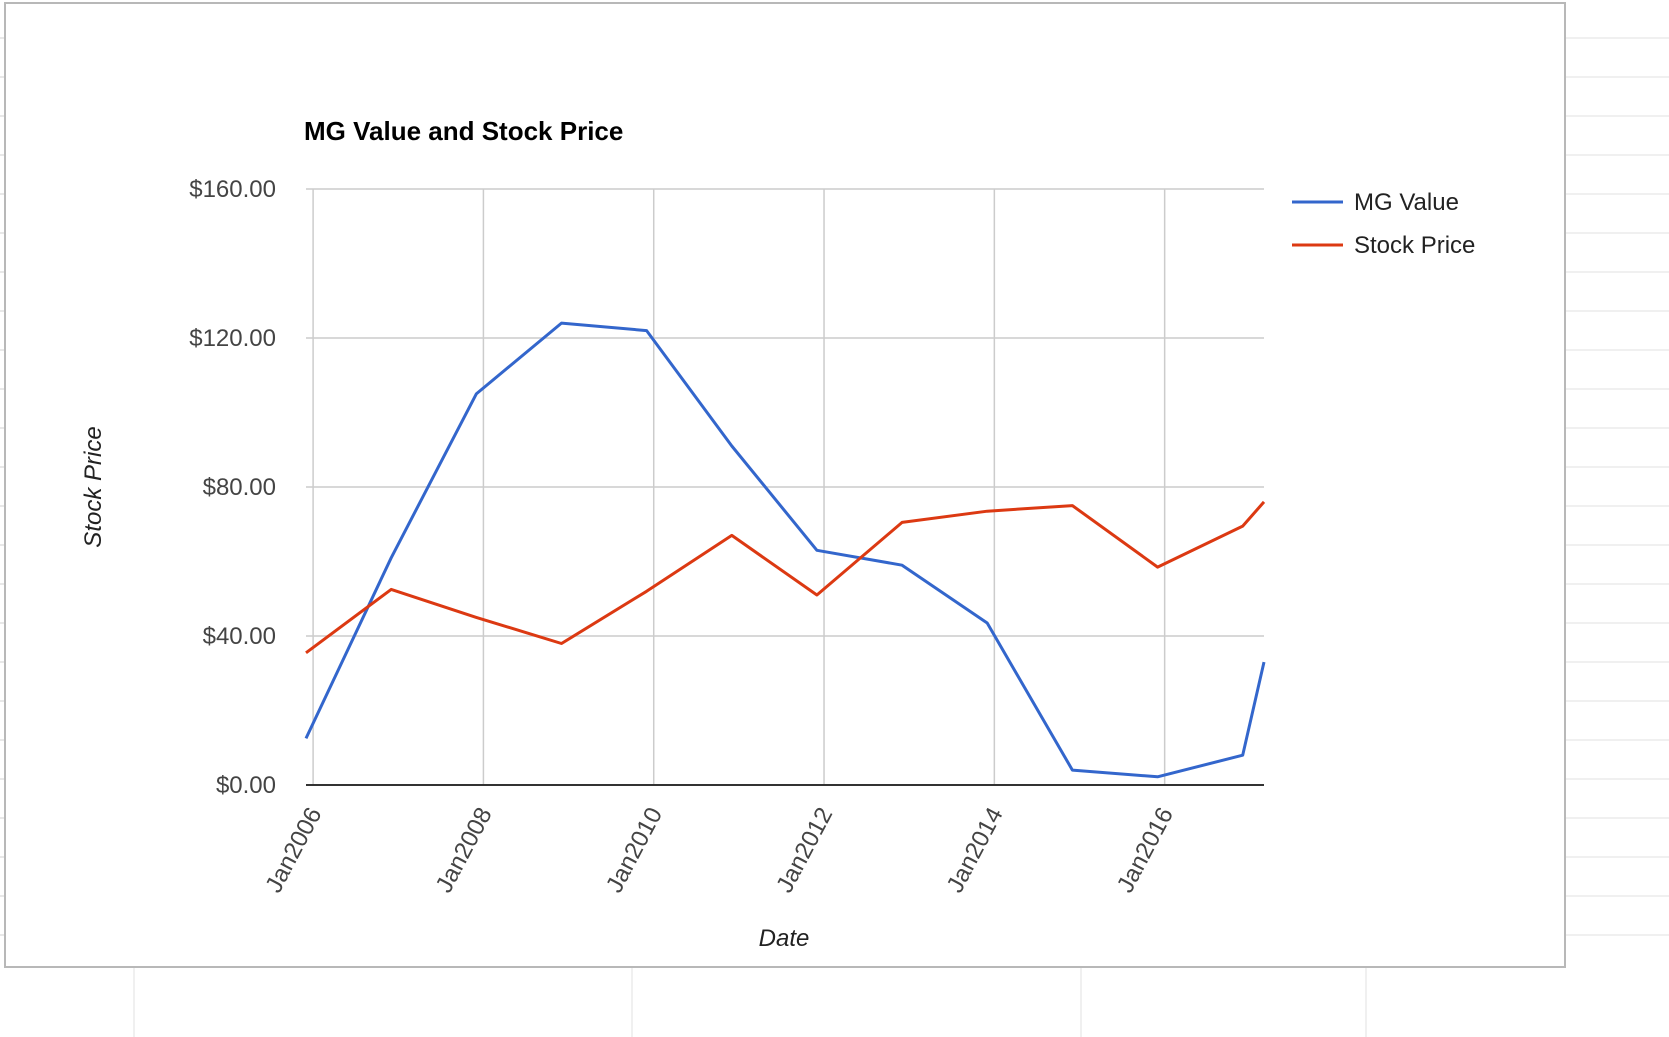  I want to click on x-axis-title: Date, so click(784, 938).